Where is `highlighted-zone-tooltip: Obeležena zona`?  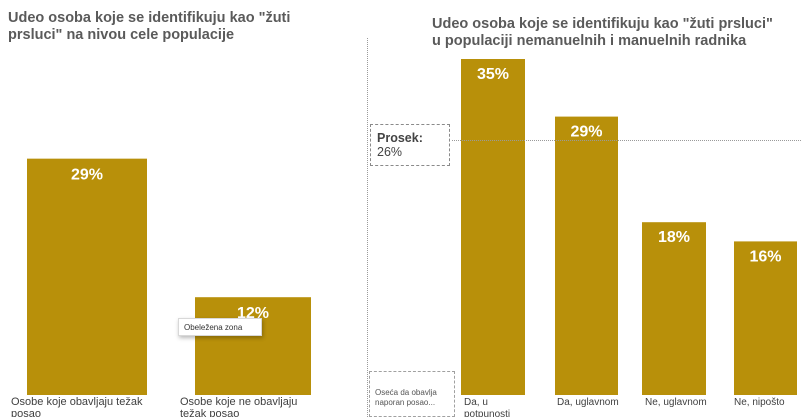 highlighted-zone-tooltip: Obeležena zona is located at coordinates (220, 327).